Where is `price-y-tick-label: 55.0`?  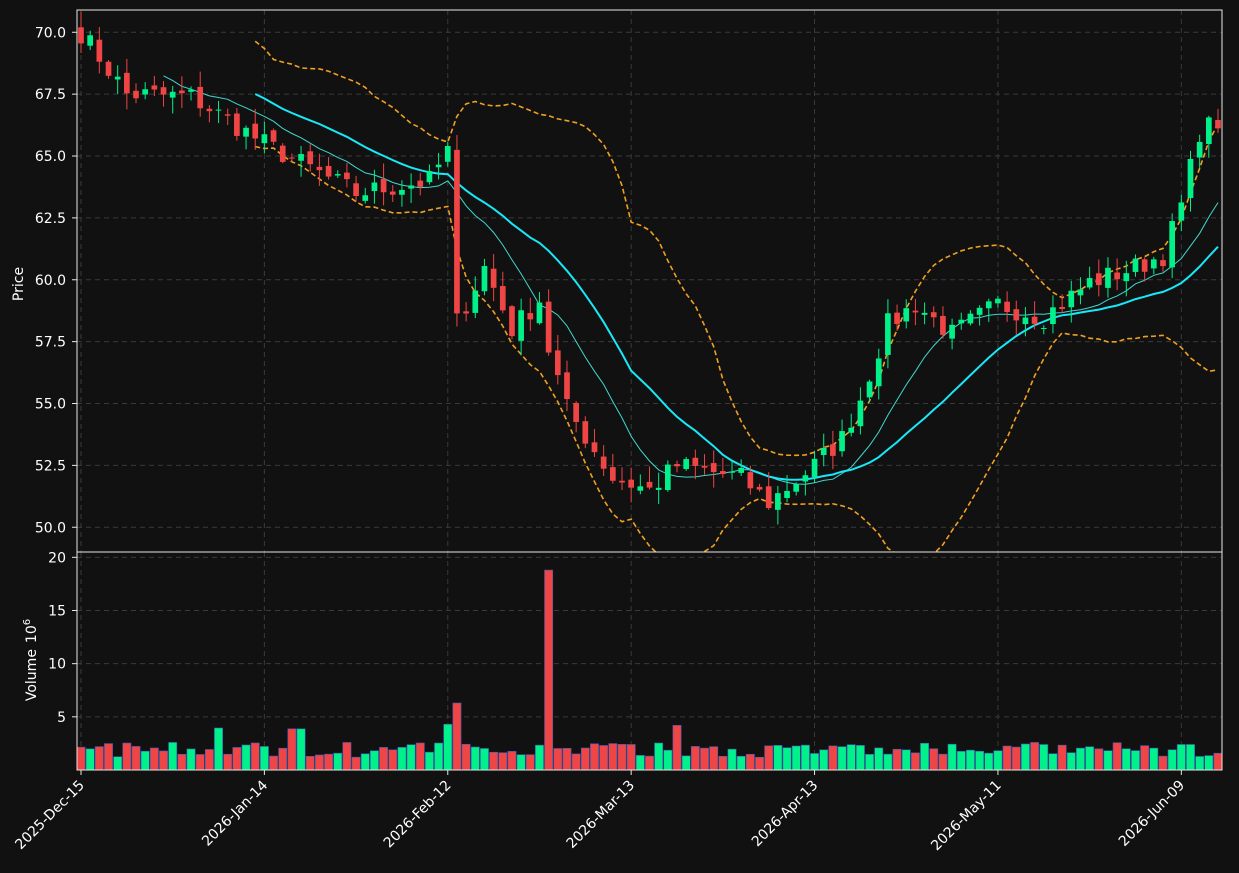
price-y-tick-label: 55.0 is located at coordinates (50, 405).